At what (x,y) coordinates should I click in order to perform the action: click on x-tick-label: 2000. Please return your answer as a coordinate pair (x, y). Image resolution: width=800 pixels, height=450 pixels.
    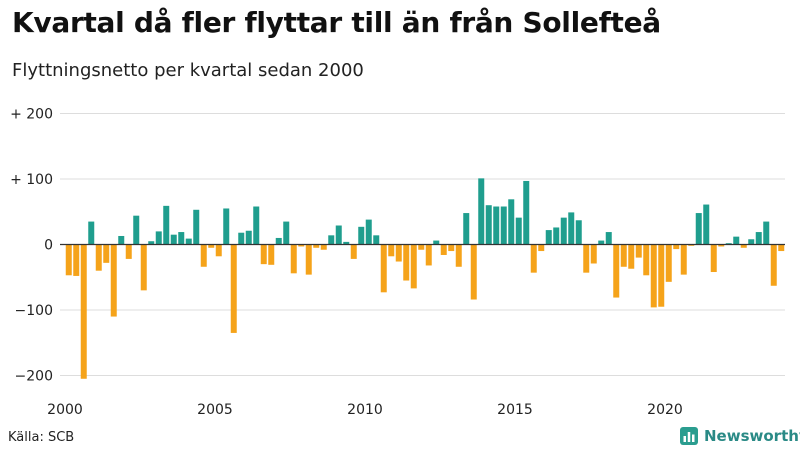
    Looking at the image, I should click on (65, 410).